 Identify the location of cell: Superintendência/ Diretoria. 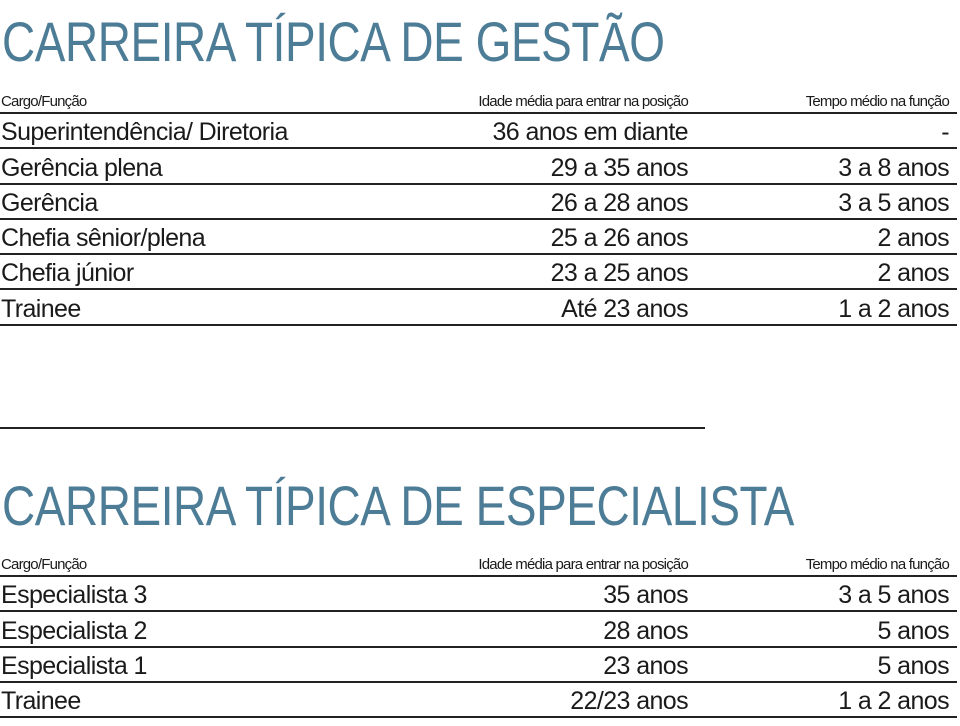
(144, 132).